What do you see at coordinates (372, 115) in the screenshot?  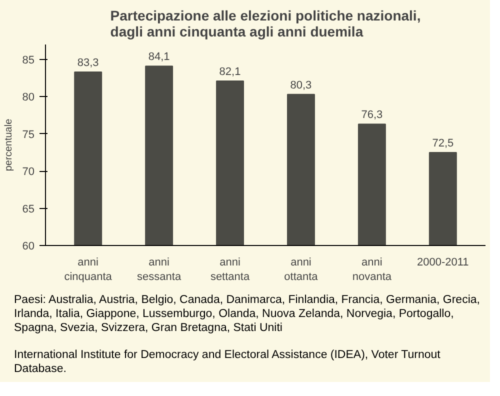 I see `data-label: 76,3` at bounding box center [372, 115].